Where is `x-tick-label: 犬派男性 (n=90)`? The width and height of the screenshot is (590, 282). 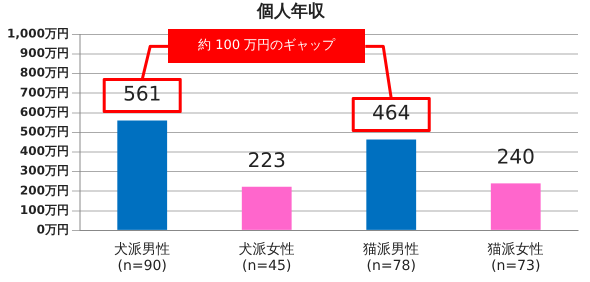 x-tick-label: 犬派男性 (n=90) is located at coordinates (142, 257).